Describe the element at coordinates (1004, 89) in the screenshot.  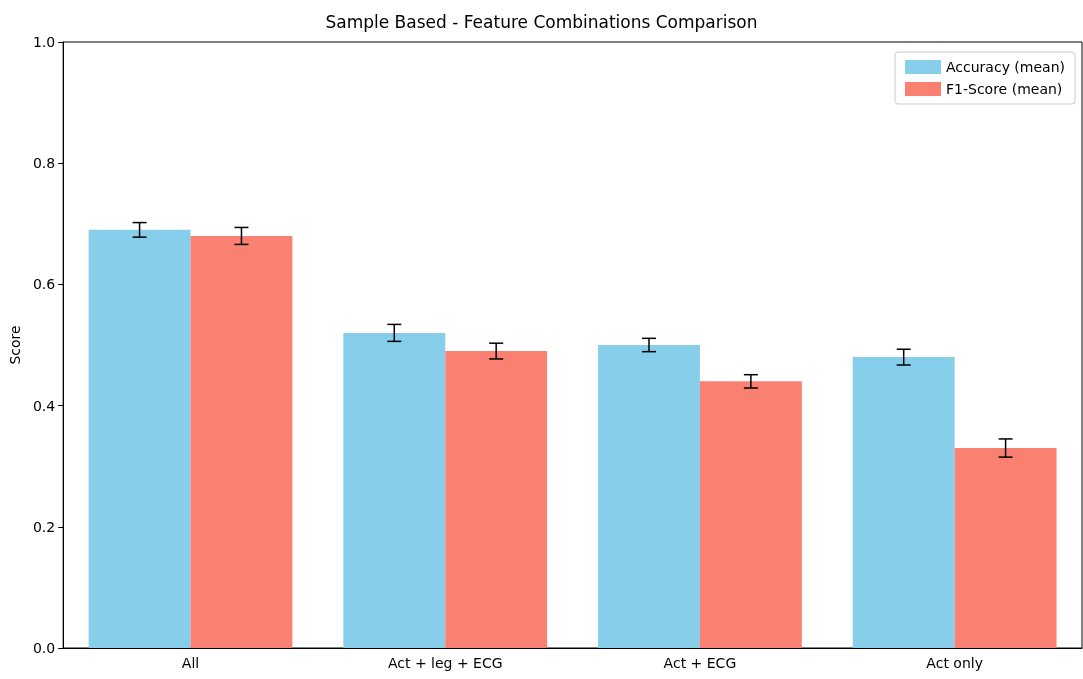
I see `legend-label: F1-Score (mean)` at that location.